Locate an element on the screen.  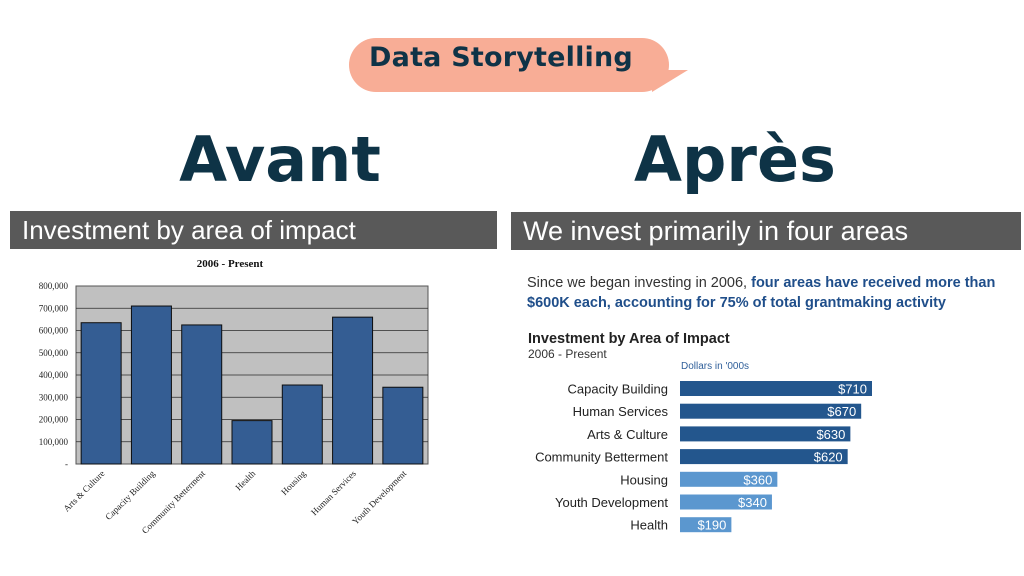
category-label: Community Betterment is located at coordinates (601, 457).